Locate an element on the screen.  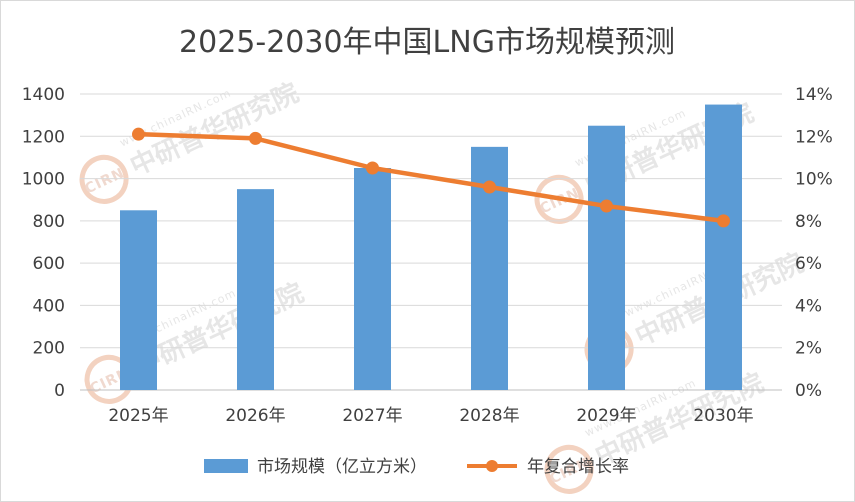
y-right-tick-label: 14% is located at coordinates (814, 95).